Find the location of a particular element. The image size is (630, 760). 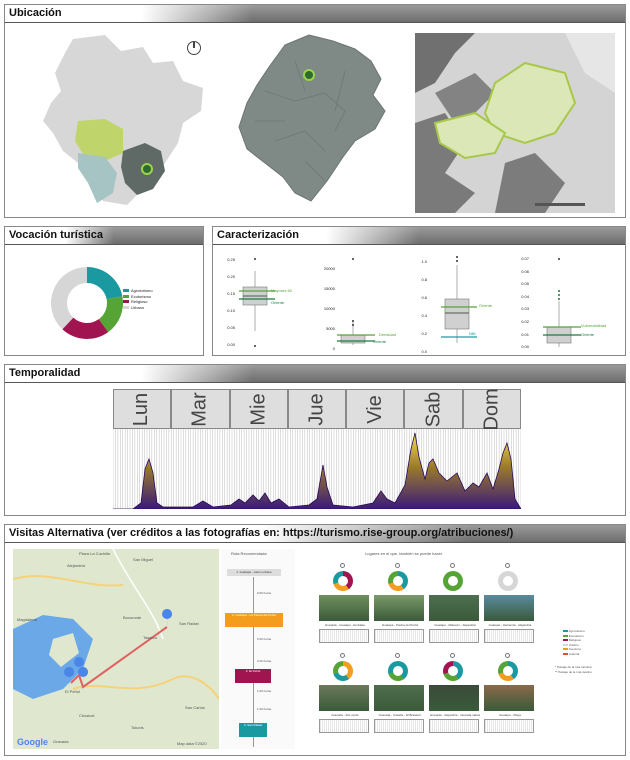

map-label: San Carlos is located at coordinates (195, 707).